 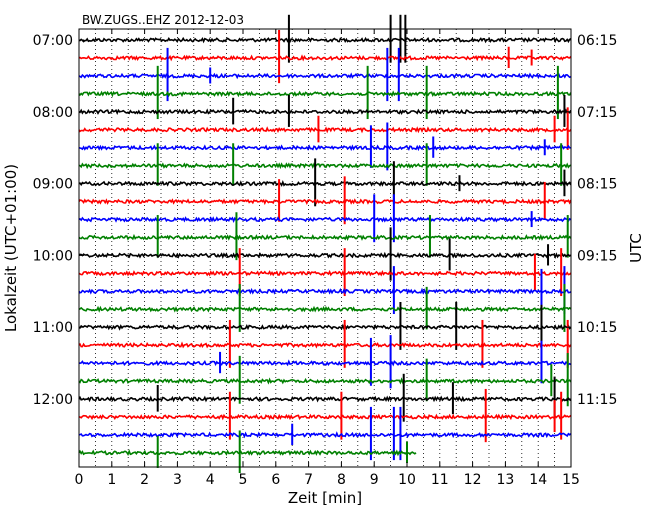 What do you see at coordinates (591, 220) in the screenshot?
I see `right-axis-ticks: 06:15 07:15 08:15 09:15 10:15 11:15` at bounding box center [591, 220].